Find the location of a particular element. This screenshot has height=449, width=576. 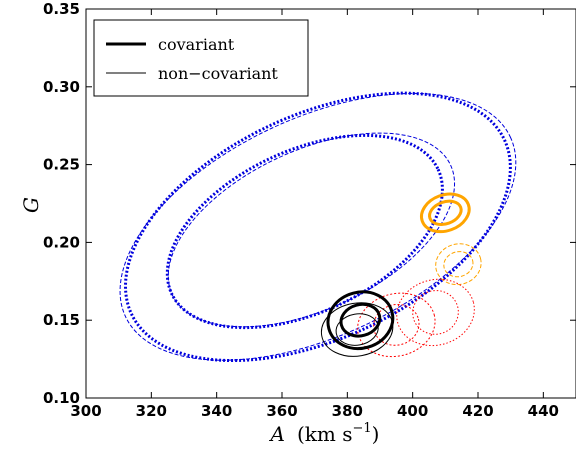

legend-box is located at coordinates (201, 58).